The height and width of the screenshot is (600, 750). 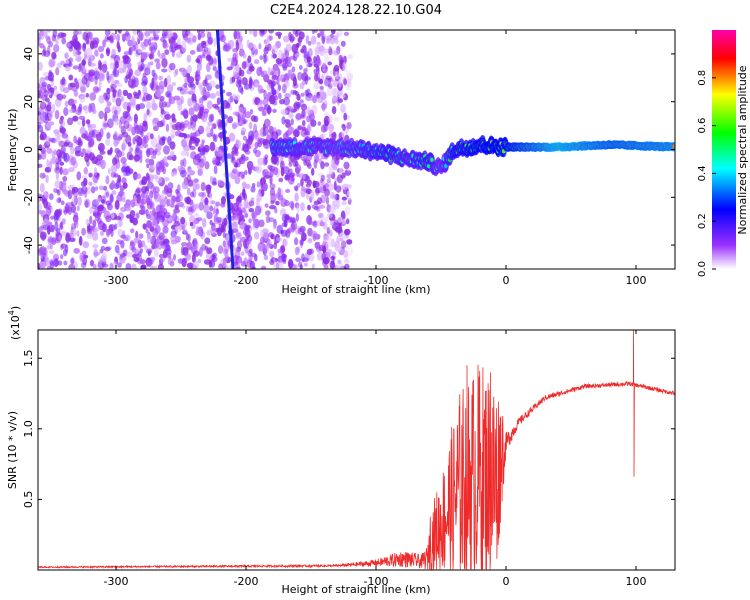 I want to click on spectrogram-x-axis-label: Height of straight line (km), so click(x=355, y=289).